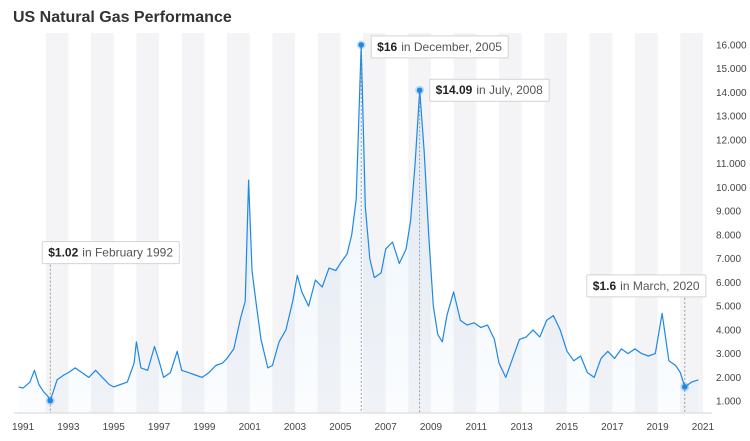 This screenshot has width=750, height=441. What do you see at coordinates (509, 90) in the screenshot?
I see `annotation-text: in July, 2008` at bounding box center [509, 90].